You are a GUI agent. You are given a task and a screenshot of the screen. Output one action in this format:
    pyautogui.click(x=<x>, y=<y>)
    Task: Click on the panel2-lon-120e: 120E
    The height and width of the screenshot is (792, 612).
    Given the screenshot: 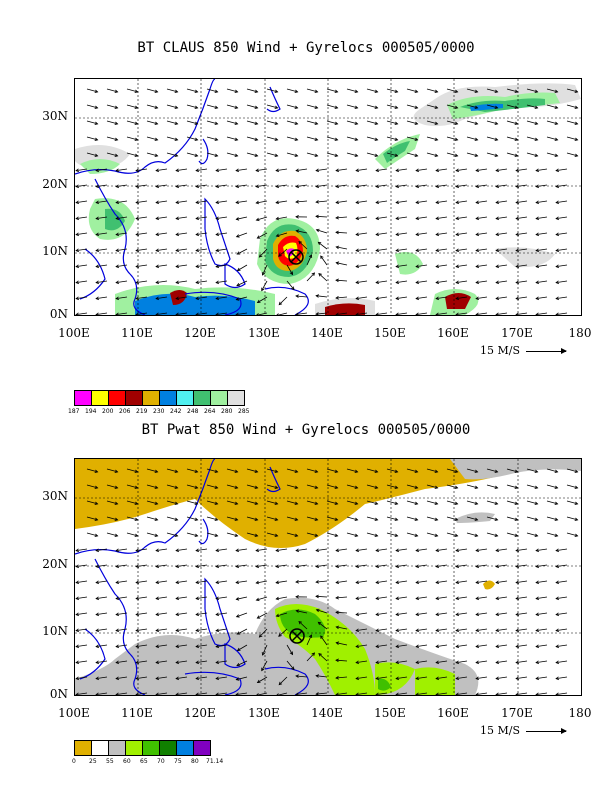 What is the action you would take?
    pyautogui.click(x=200, y=713)
    